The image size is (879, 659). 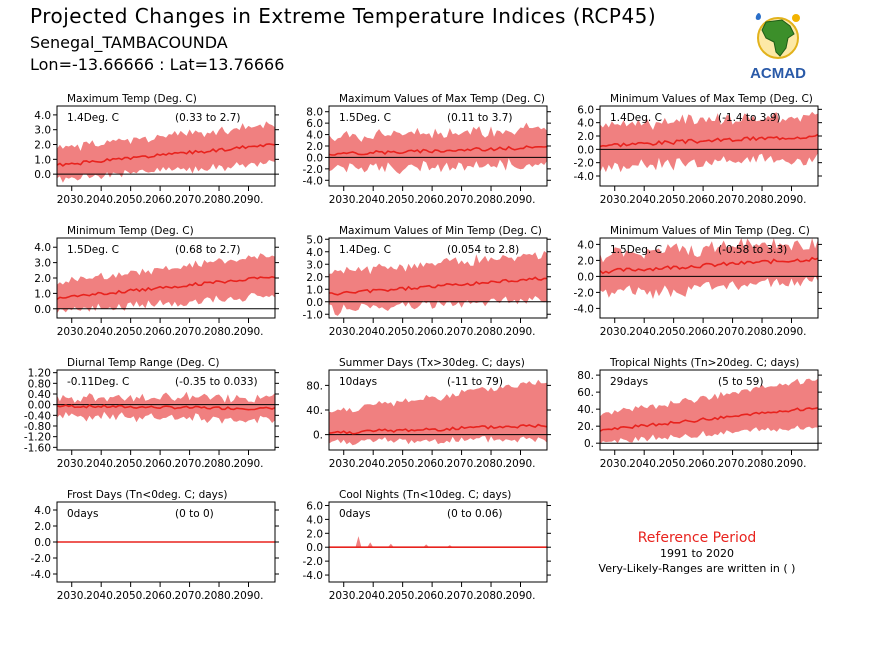 I want to click on chart-title: Maximum Temp (Deg. C), so click(x=132, y=99).